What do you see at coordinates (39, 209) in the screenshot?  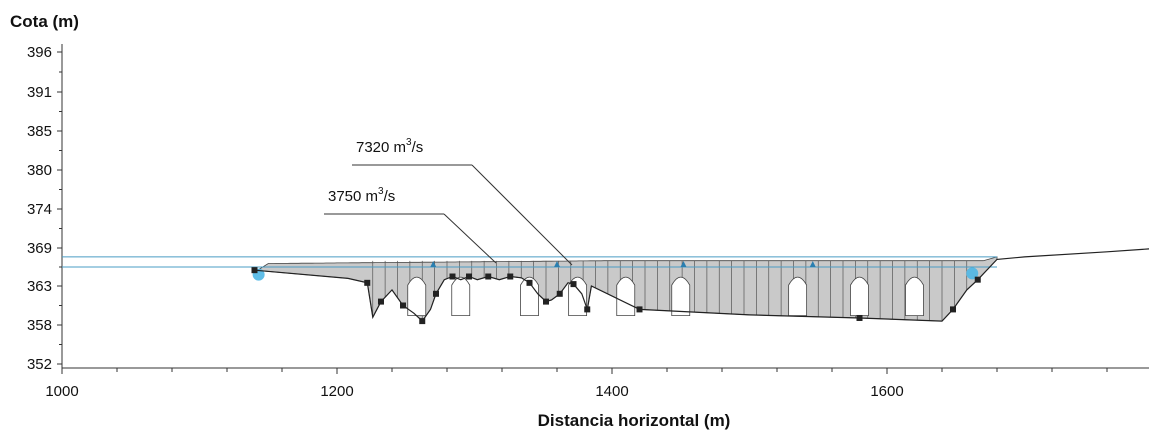 I see `y-tick-label: 374` at bounding box center [39, 209].